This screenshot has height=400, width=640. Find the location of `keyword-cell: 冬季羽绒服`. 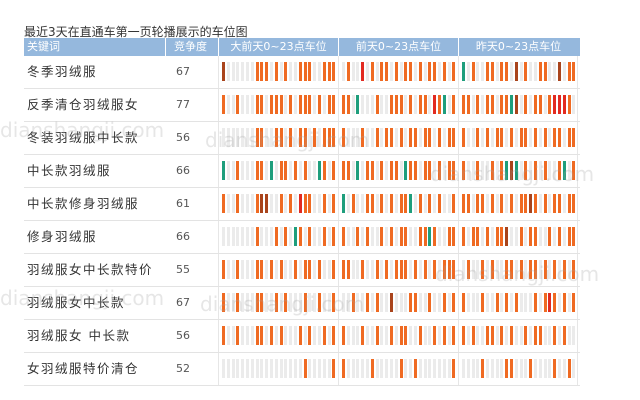

keyword-cell: 冬季羽绒服 is located at coordinates (62, 71).